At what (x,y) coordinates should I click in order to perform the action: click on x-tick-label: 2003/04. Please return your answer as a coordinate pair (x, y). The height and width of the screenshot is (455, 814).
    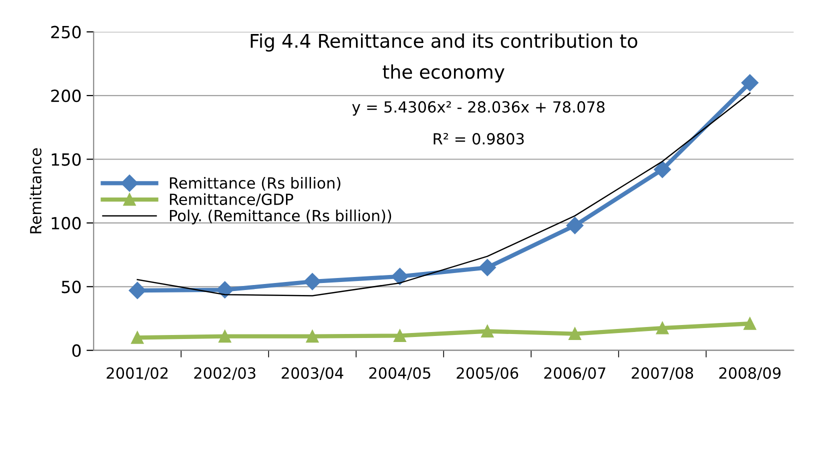
    Looking at the image, I should click on (313, 373).